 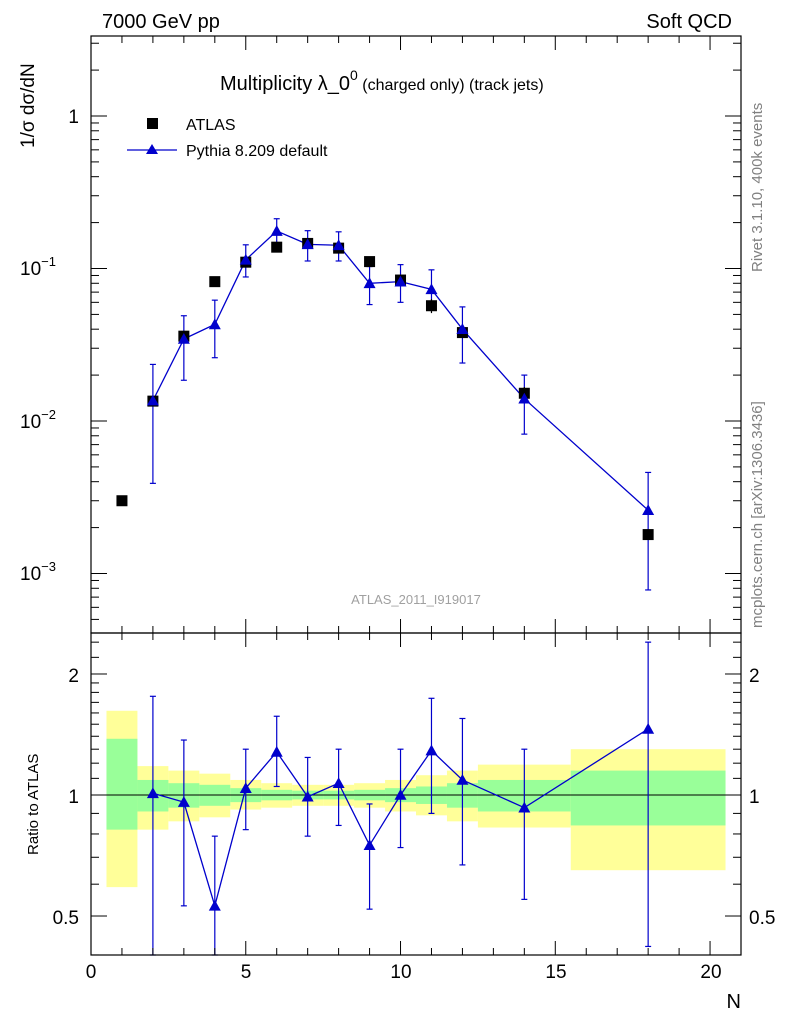 I want to click on y-tick-label: 10⁻², so click(x=38, y=420).